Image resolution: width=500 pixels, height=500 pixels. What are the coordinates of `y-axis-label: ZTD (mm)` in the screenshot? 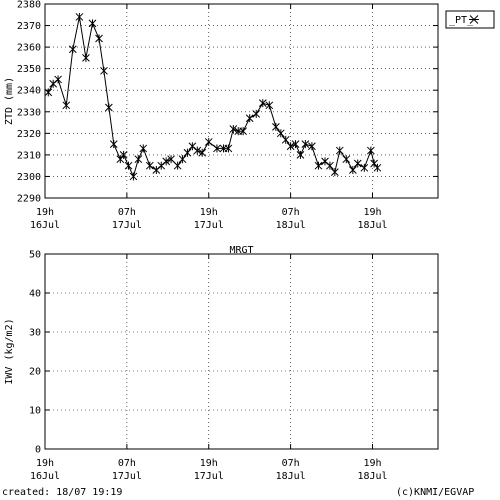 It's located at (9, 101).